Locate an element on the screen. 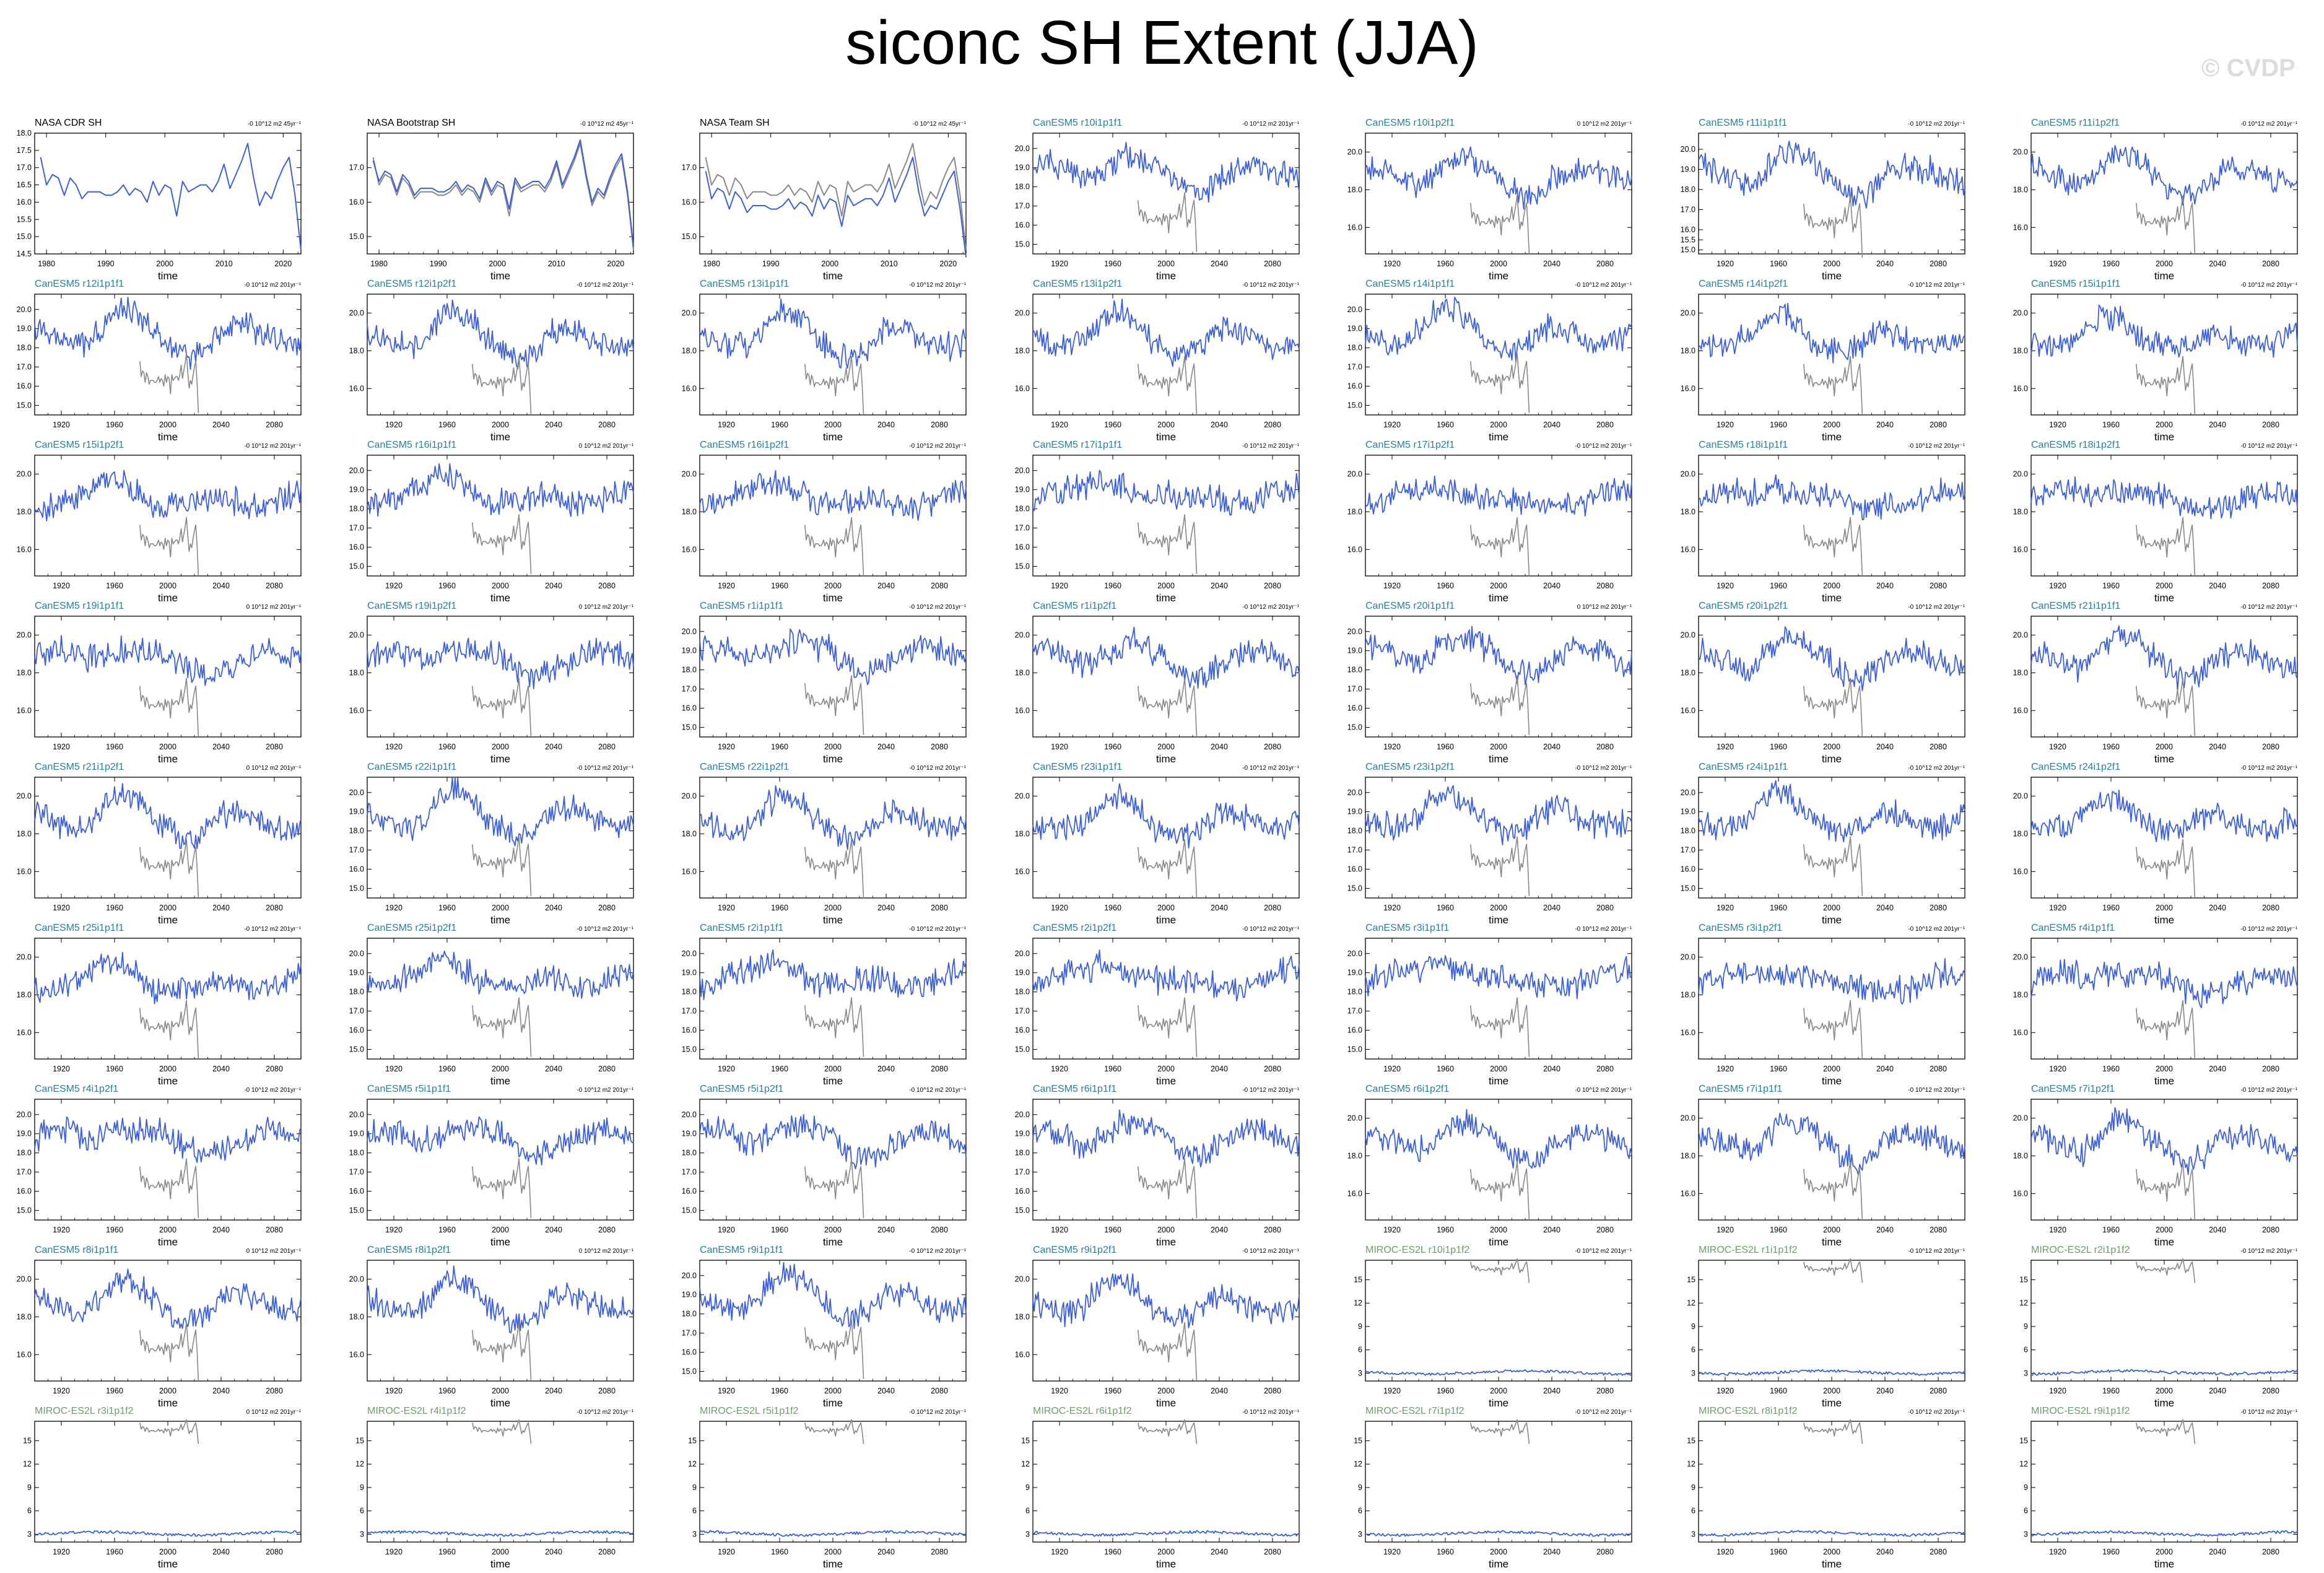 The width and height of the screenshot is (2324, 1573). panel-title: CanESM5 r17i1p1f1 is located at coordinates (1077, 445).